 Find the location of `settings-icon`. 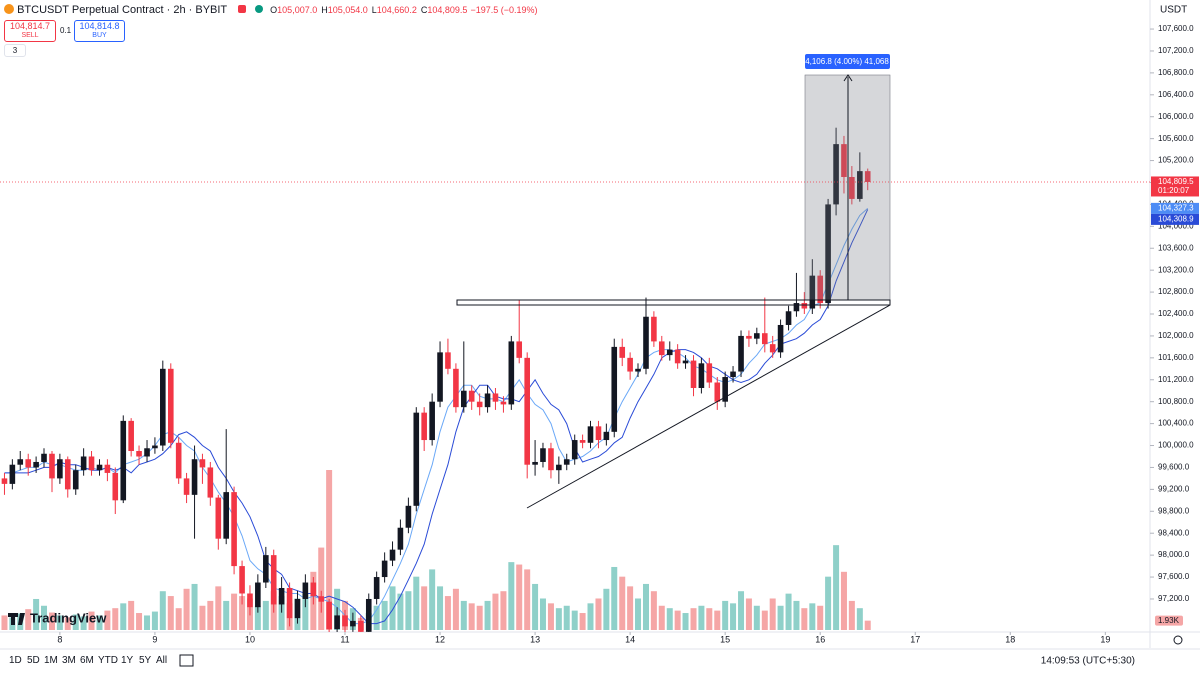

settings-icon is located at coordinates (1178, 640).